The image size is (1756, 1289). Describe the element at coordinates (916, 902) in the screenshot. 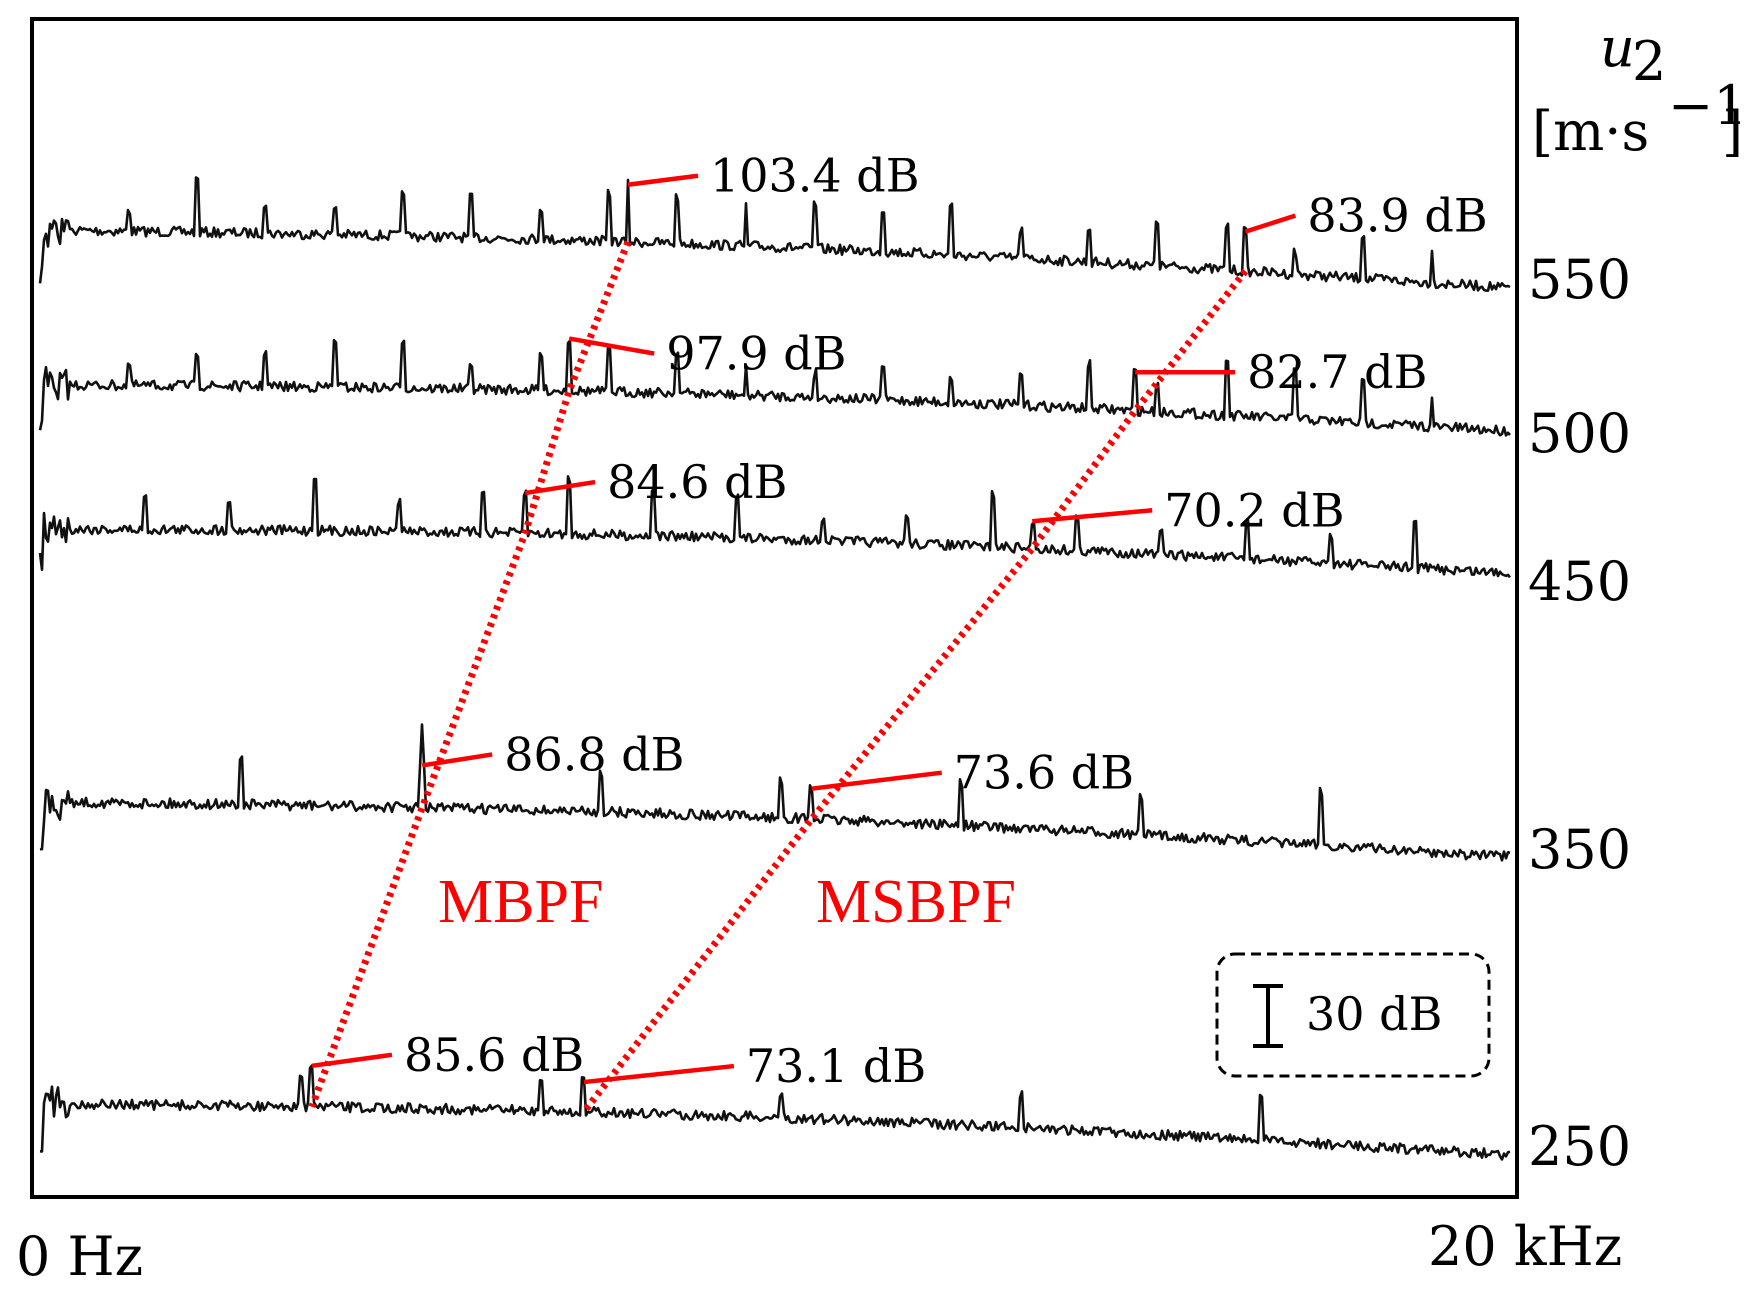

I see `mode-label-msbpf: MSBPF` at that location.